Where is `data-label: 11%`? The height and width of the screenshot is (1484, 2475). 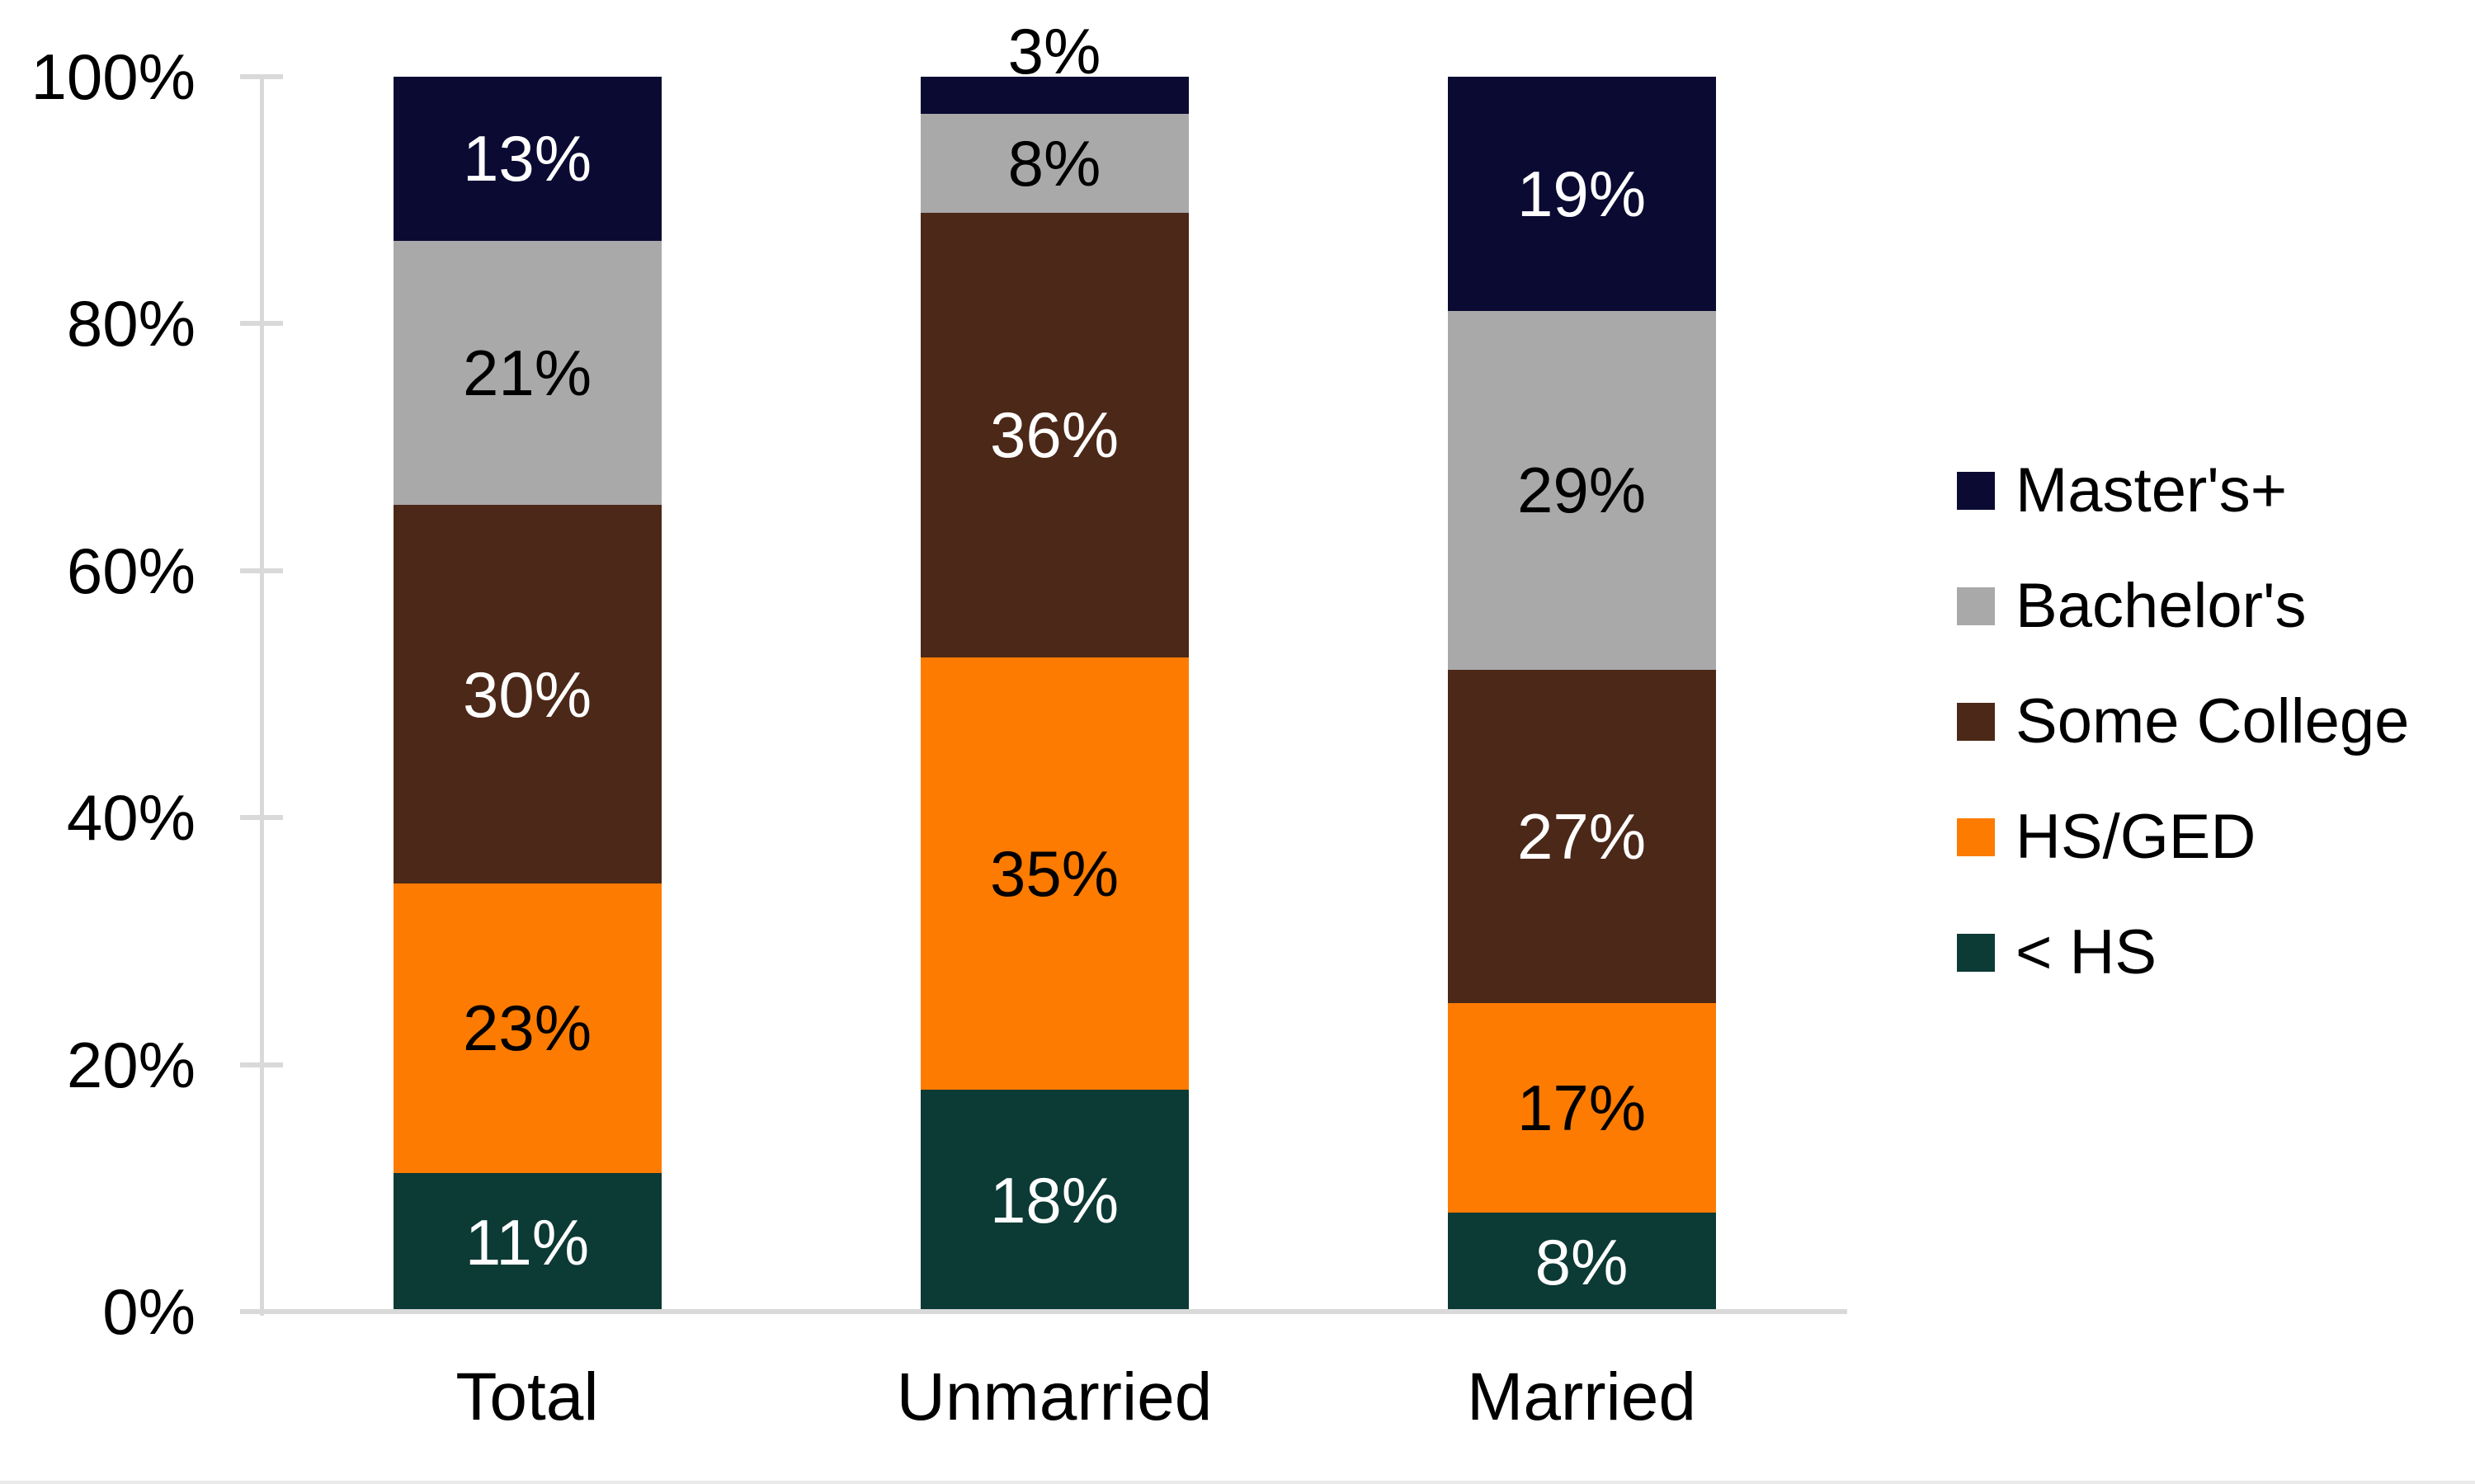
data-label: 11% is located at coordinates (527, 1242).